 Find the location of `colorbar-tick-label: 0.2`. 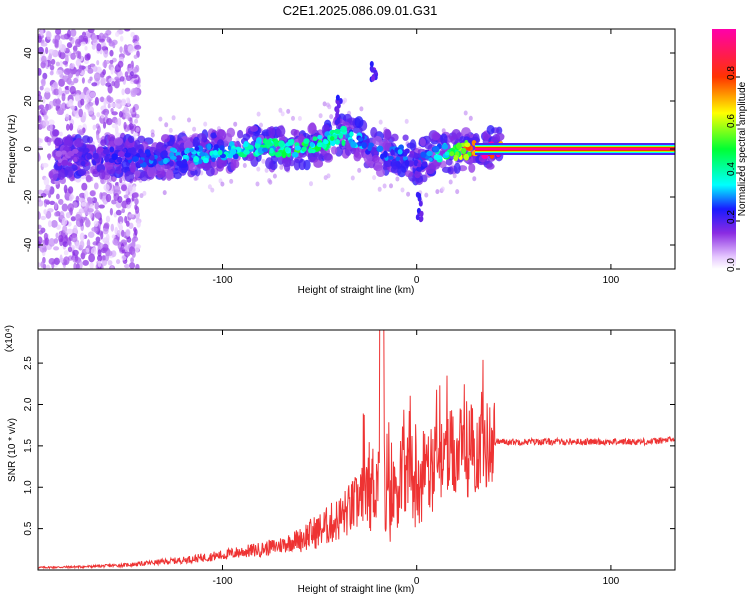

colorbar-tick-label: 0.2 is located at coordinates (731, 217).